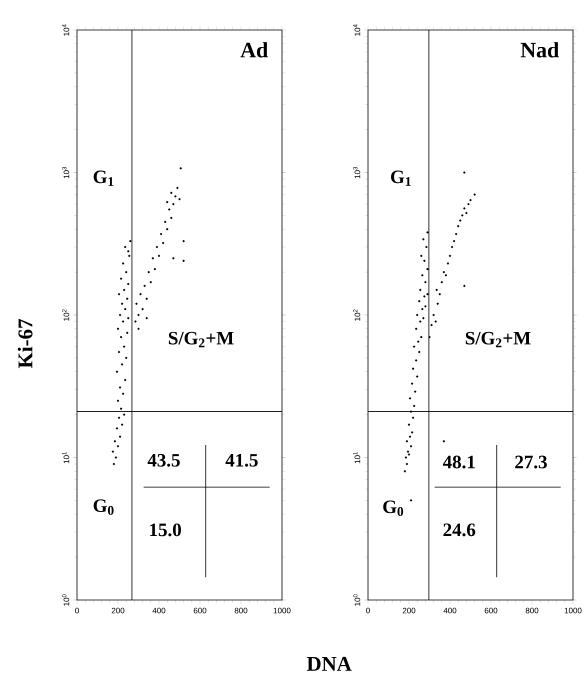 Image resolution: width=587 pixels, height=688 pixels. Describe the element at coordinates (25, 343) in the screenshot. I see `y-axis-title: Ki-67` at that location.